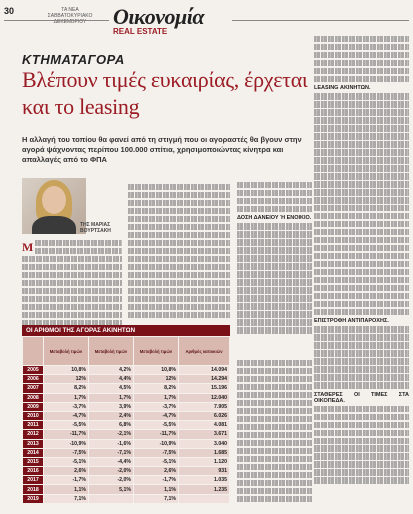 This screenshot has width=413, height=514. I want to click on table-row: 2009 -3,7% 3,9% -3,7% 7.905, so click(126, 406).